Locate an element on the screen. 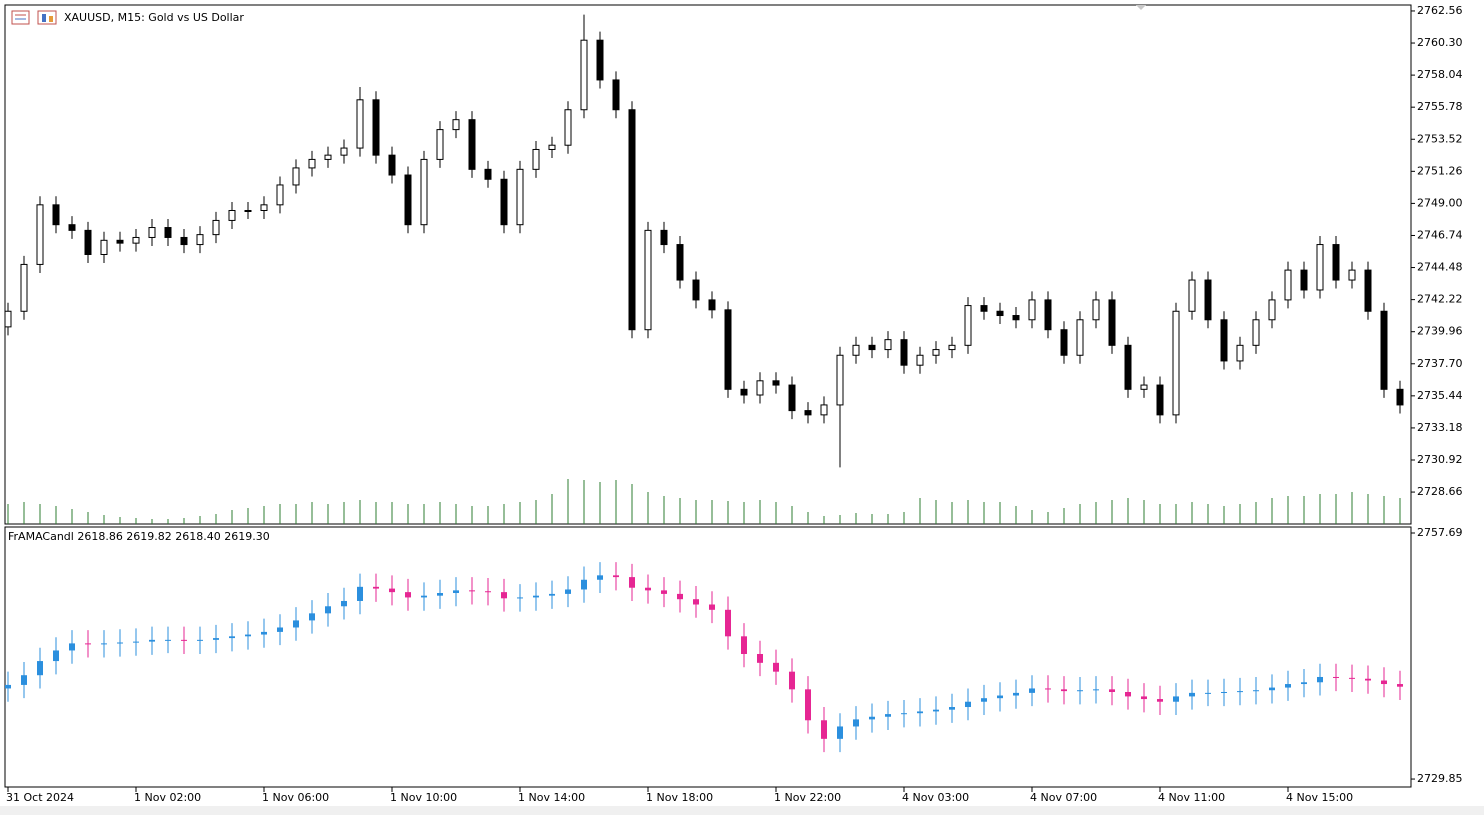 Image resolution: width=1484 pixels, height=815 pixels. shift-marker is located at coordinates (1141, 7).